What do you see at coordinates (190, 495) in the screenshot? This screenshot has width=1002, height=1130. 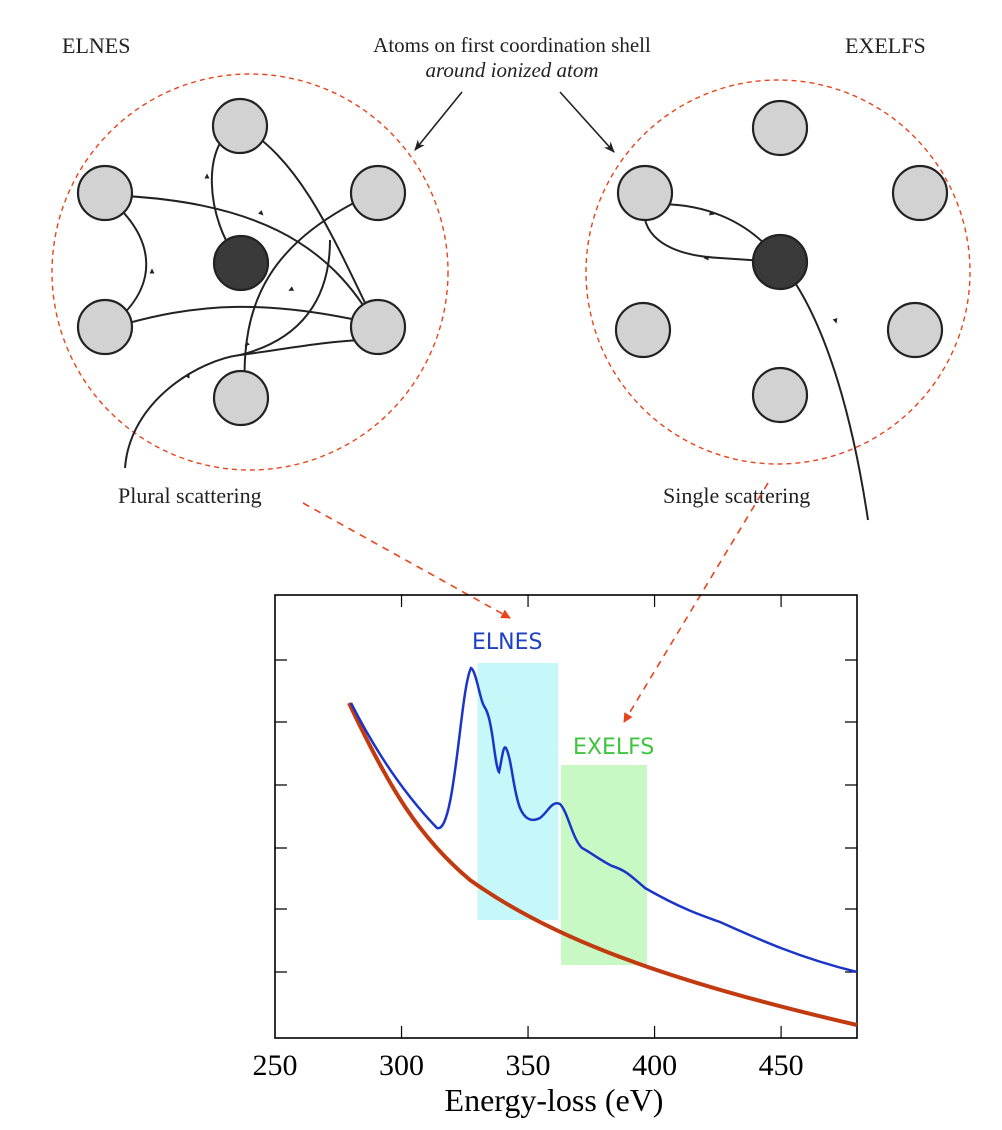 I see `left-caption: Plural scattering` at bounding box center [190, 495].